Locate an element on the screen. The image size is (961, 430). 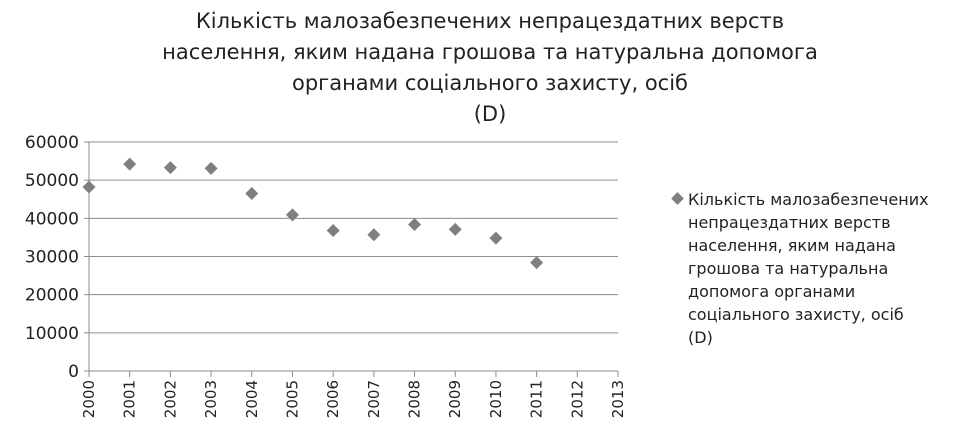
x-tick-label: 2005 is located at coordinates (292, 399).